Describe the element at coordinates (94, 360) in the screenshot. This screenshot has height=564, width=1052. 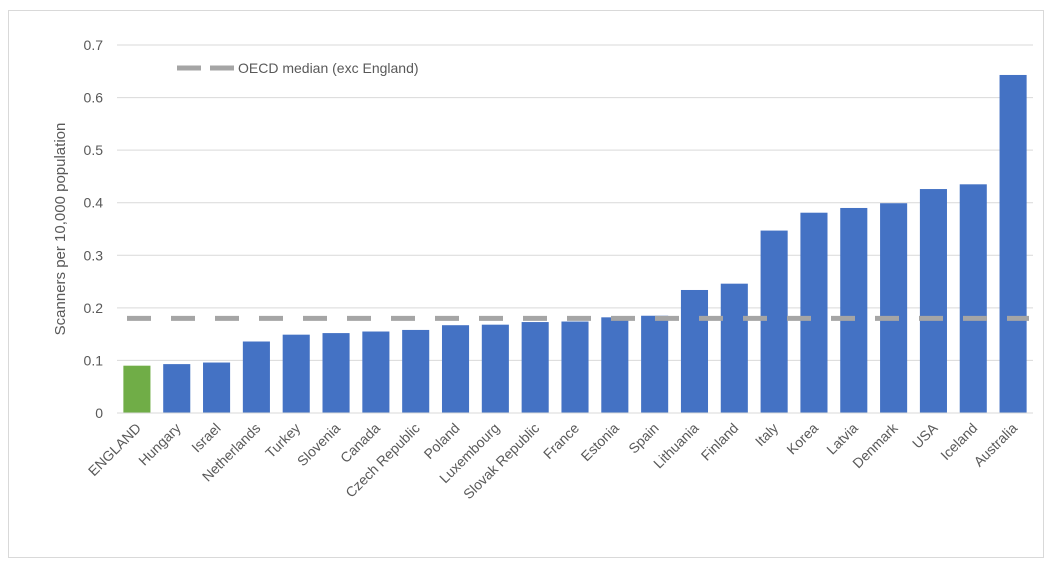
I see `y-tick-label: 0.1` at that location.